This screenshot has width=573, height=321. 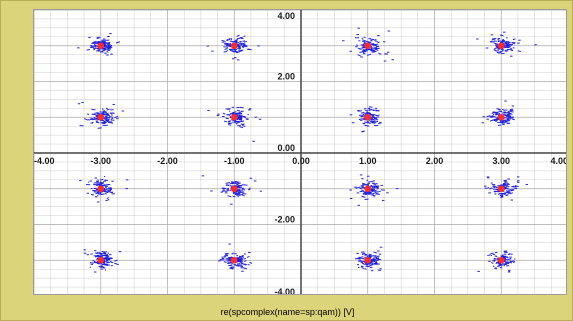 I want to click on x-tick-label: 1.00, so click(x=368, y=161).